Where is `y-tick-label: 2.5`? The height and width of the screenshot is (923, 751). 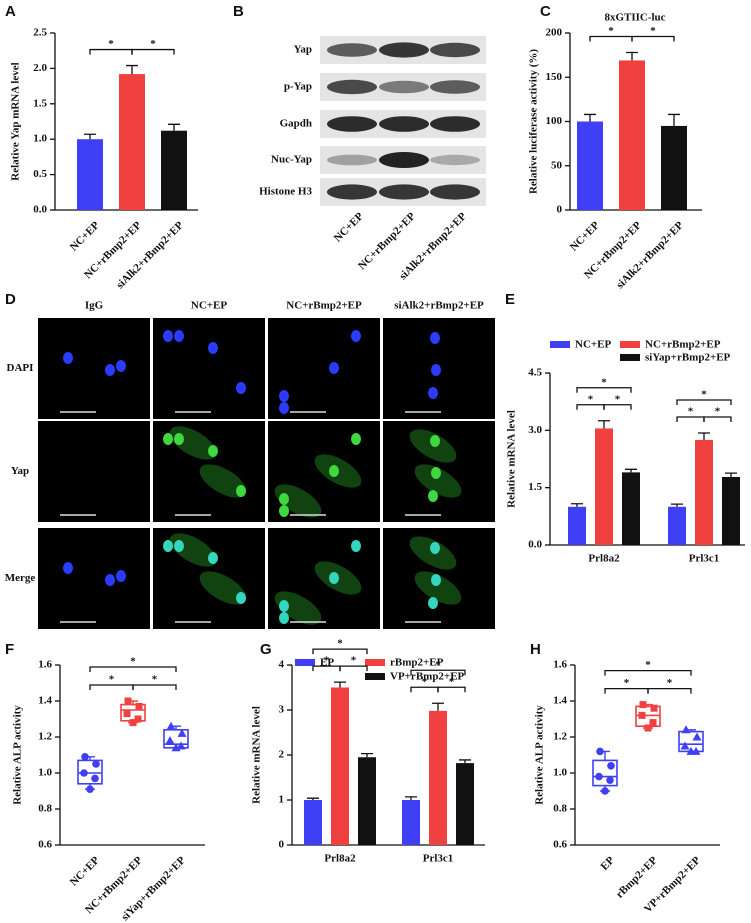
y-tick-label: 2.5 is located at coordinates (40, 33).